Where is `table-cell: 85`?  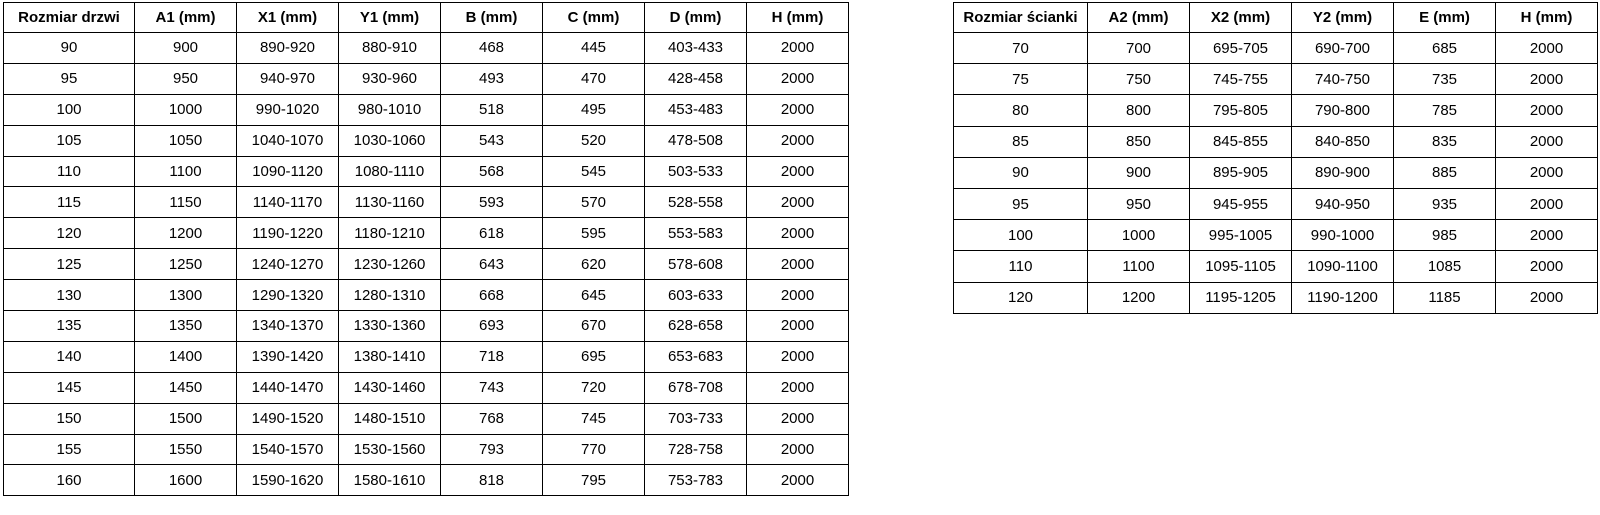 table-cell: 85 is located at coordinates (1020, 141).